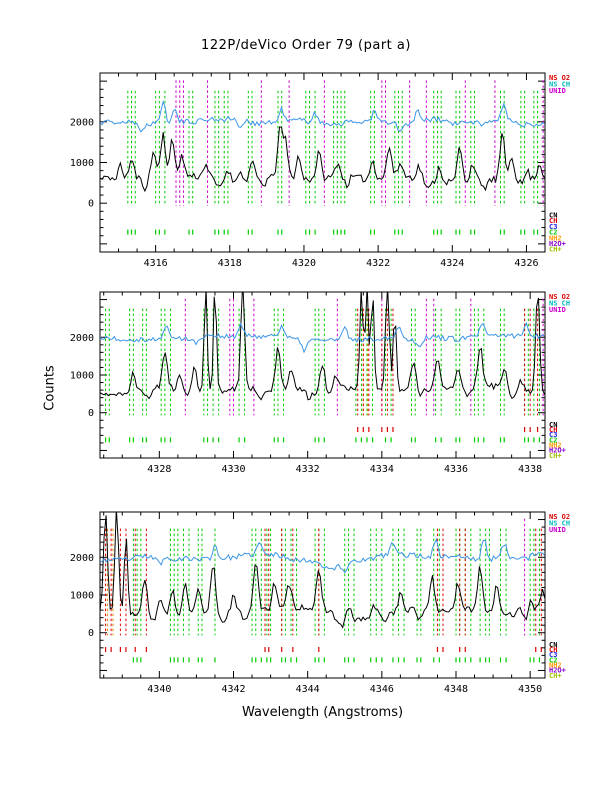 The height and width of the screenshot is (792, 612). Describe the element at coordinates (382, 469) in the screenshot. I see `x-tick-label: 4334` at that location.